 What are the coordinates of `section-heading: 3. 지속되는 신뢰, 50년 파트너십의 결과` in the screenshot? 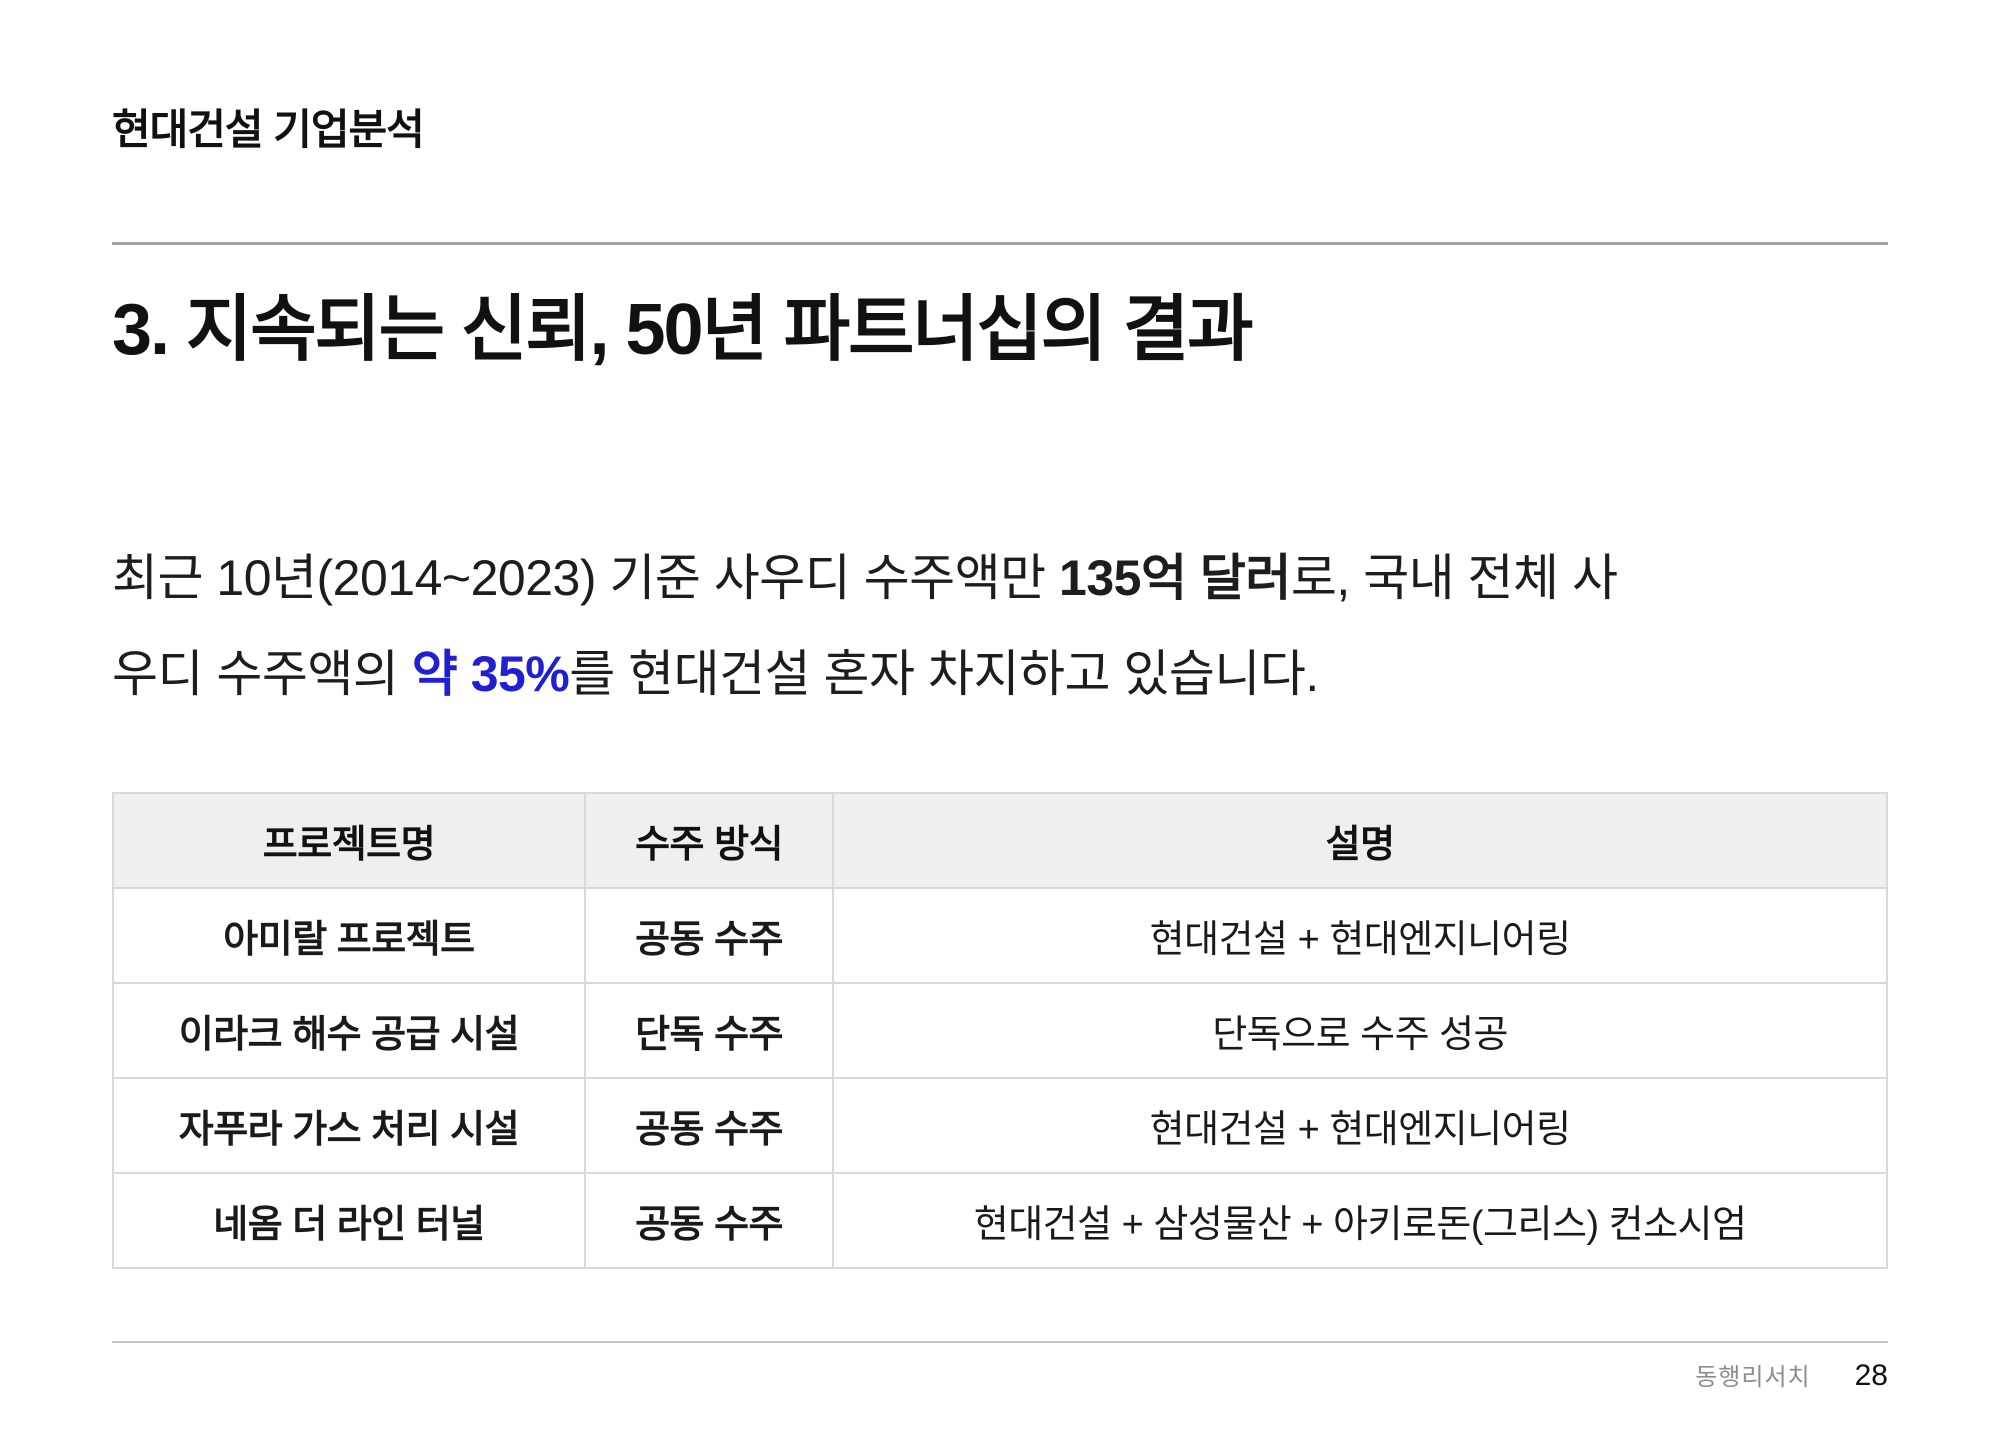 It's located at (683, 330).